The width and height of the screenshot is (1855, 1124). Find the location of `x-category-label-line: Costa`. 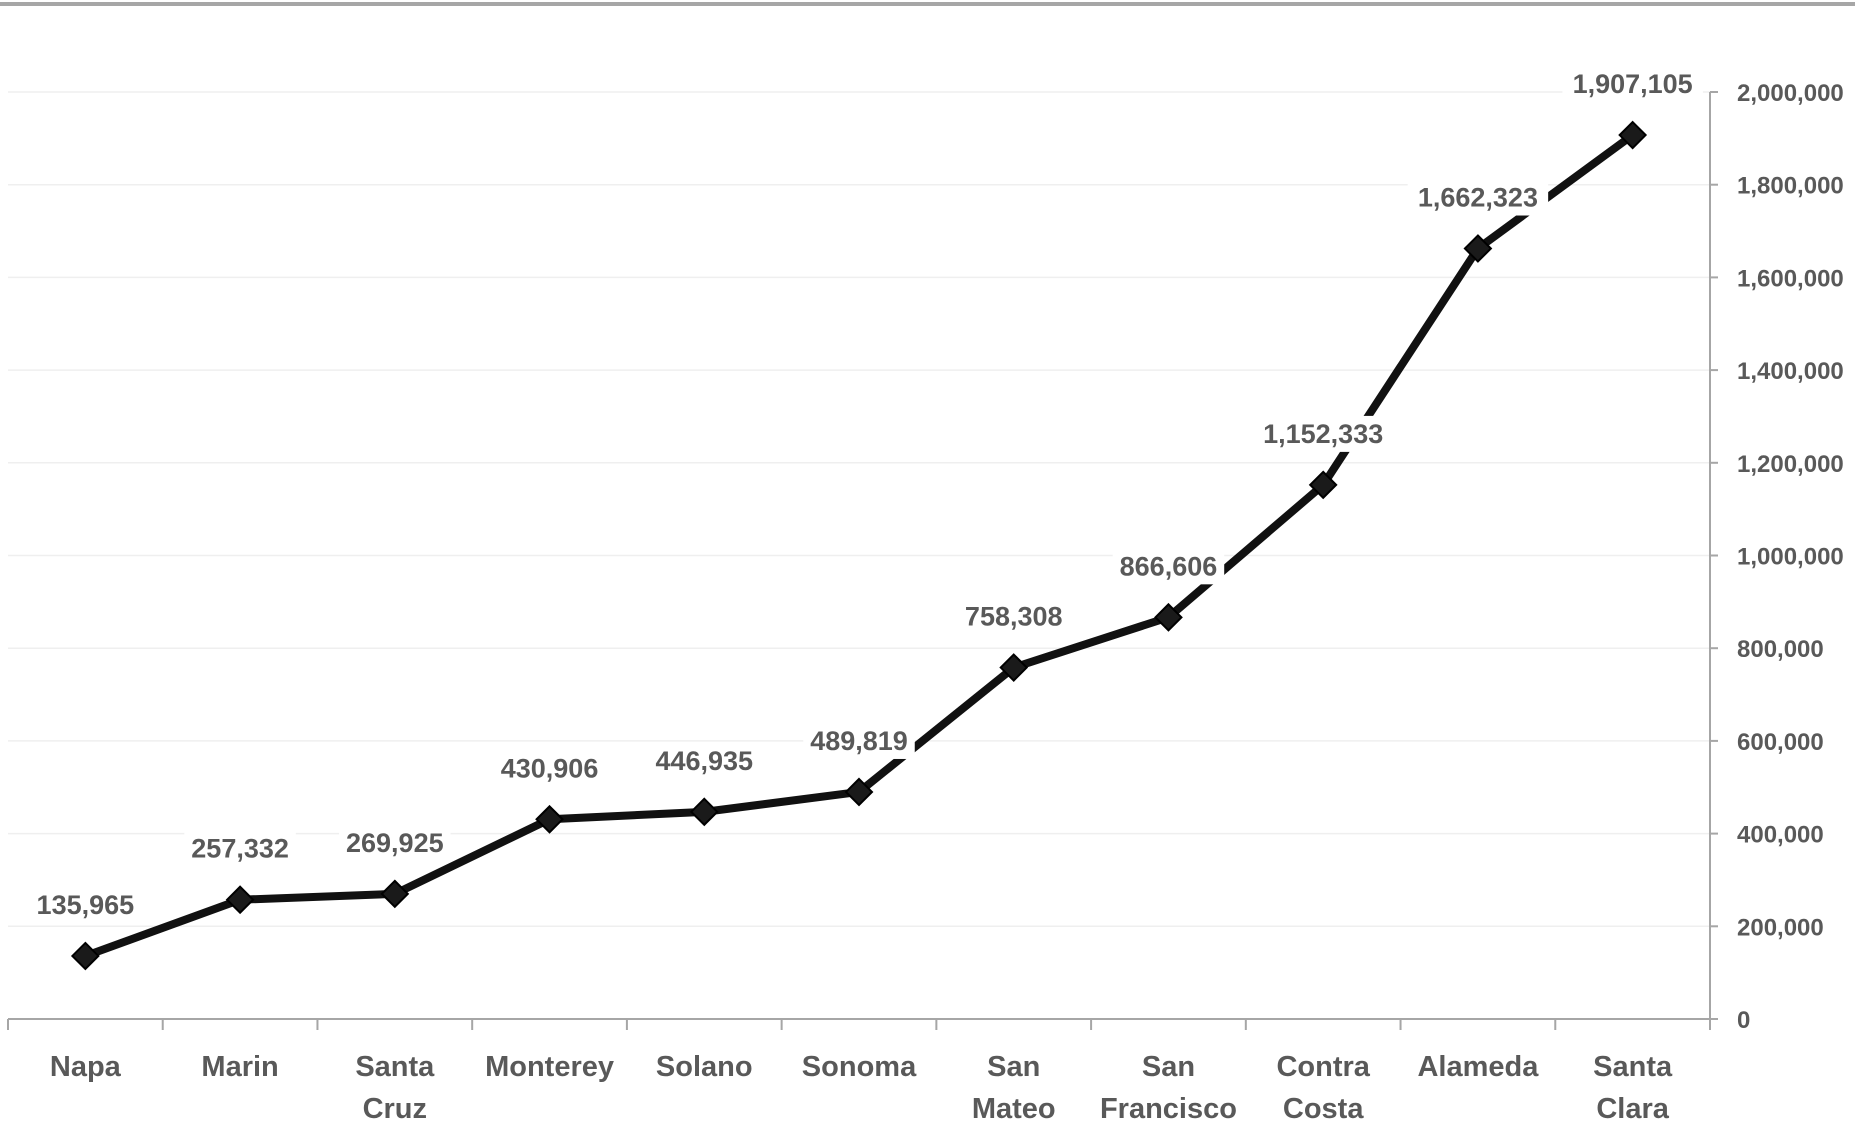

x-category-label-line: Costa is located at coordinates (1323, 1108).